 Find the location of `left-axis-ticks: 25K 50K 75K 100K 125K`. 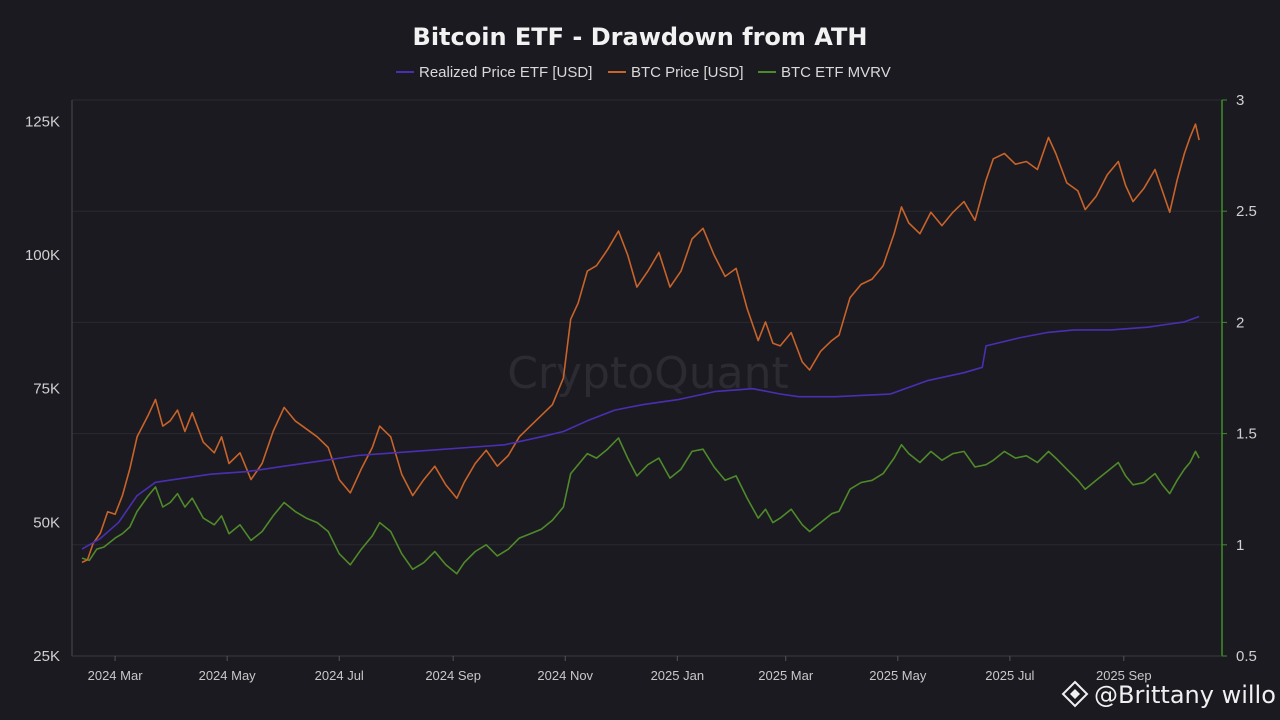

left-axis-ticks: 25K 50K 75K 100K 125K is located at coordinates (42, 389).